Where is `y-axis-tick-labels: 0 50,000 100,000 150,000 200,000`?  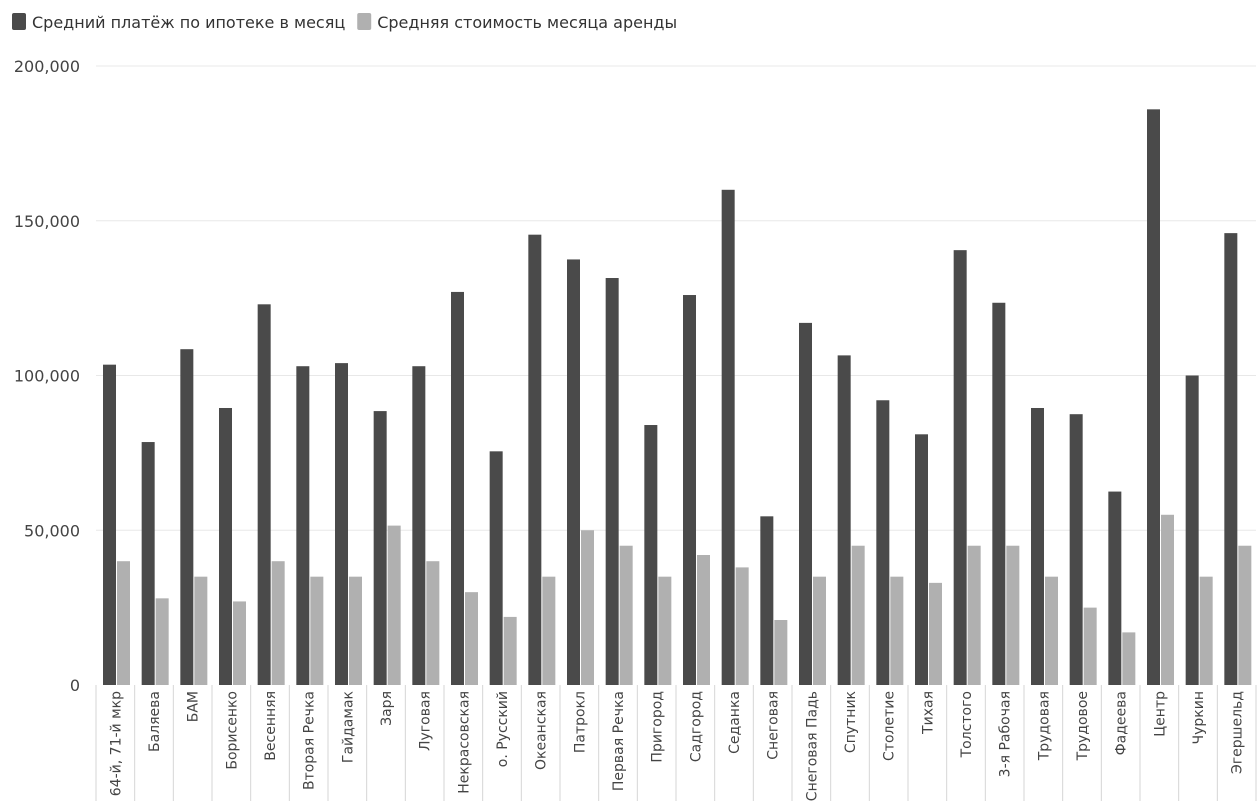 y-axis-tick-labels: 0 50,000 100,000 150,000 200,000 is located at coordinates (47, 376).